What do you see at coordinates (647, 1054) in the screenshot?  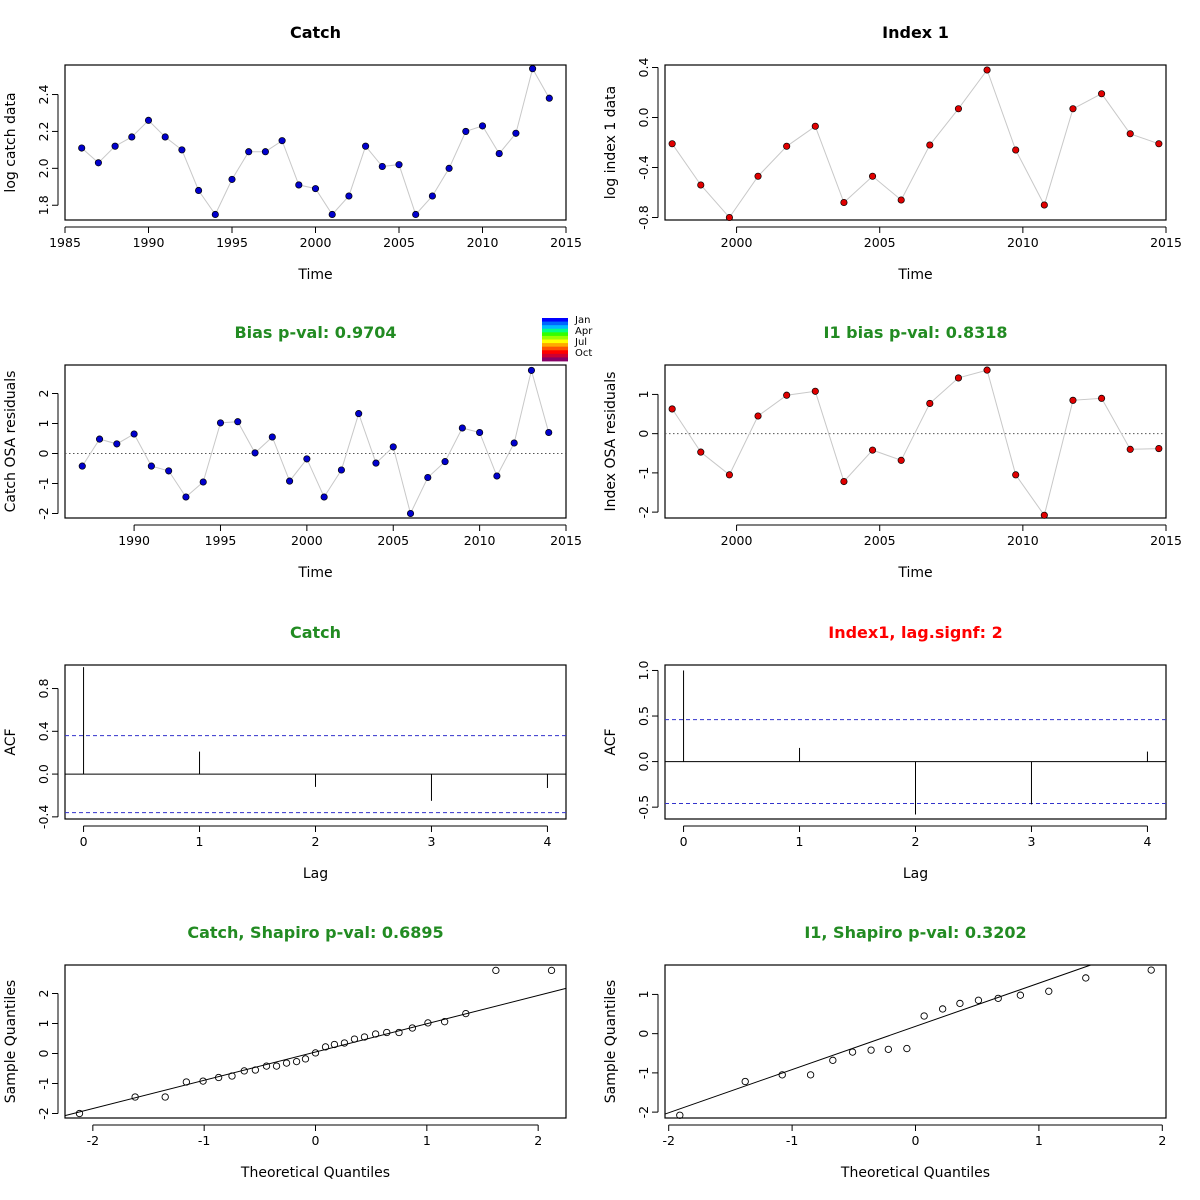 I see `index-qq-y-axis: -2 -1 0 1` at bounding box center [647, 1054].